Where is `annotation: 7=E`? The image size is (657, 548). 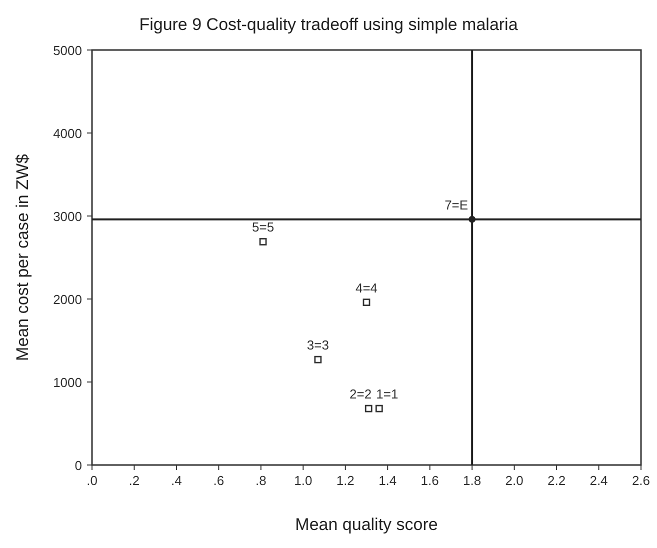
annotation: 7=E is located at coordinates (456, 204).